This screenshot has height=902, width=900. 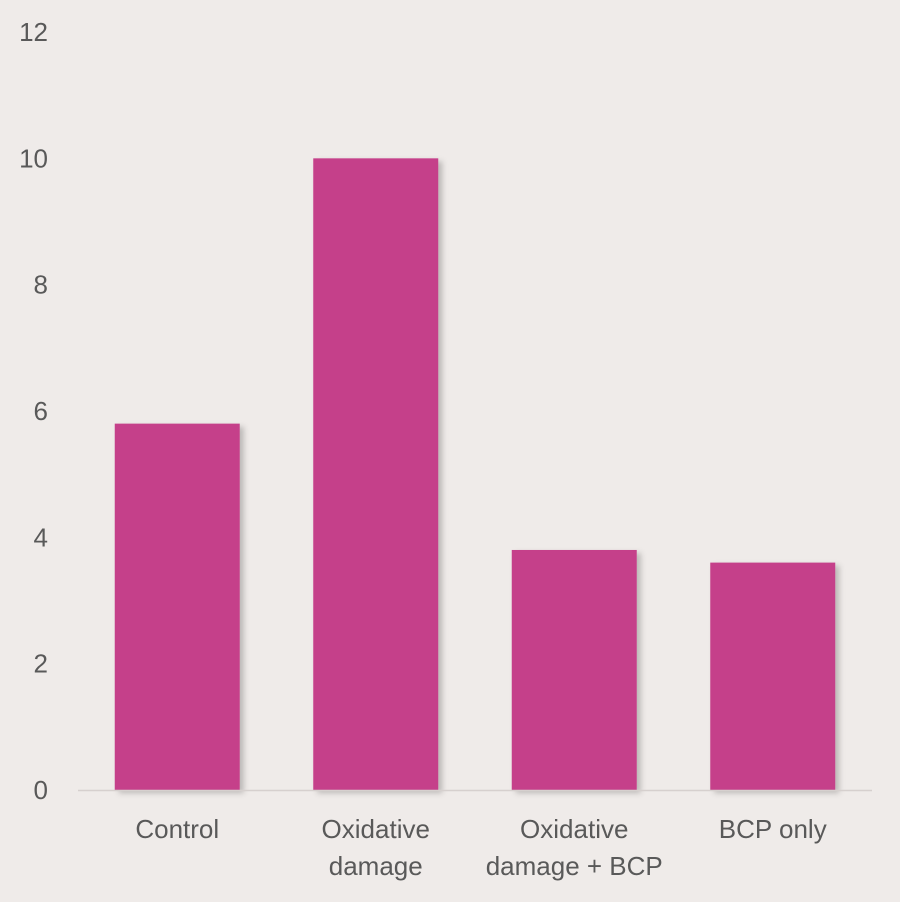 I want to click on y-tick-label: 4, so click(x=41, y=537).